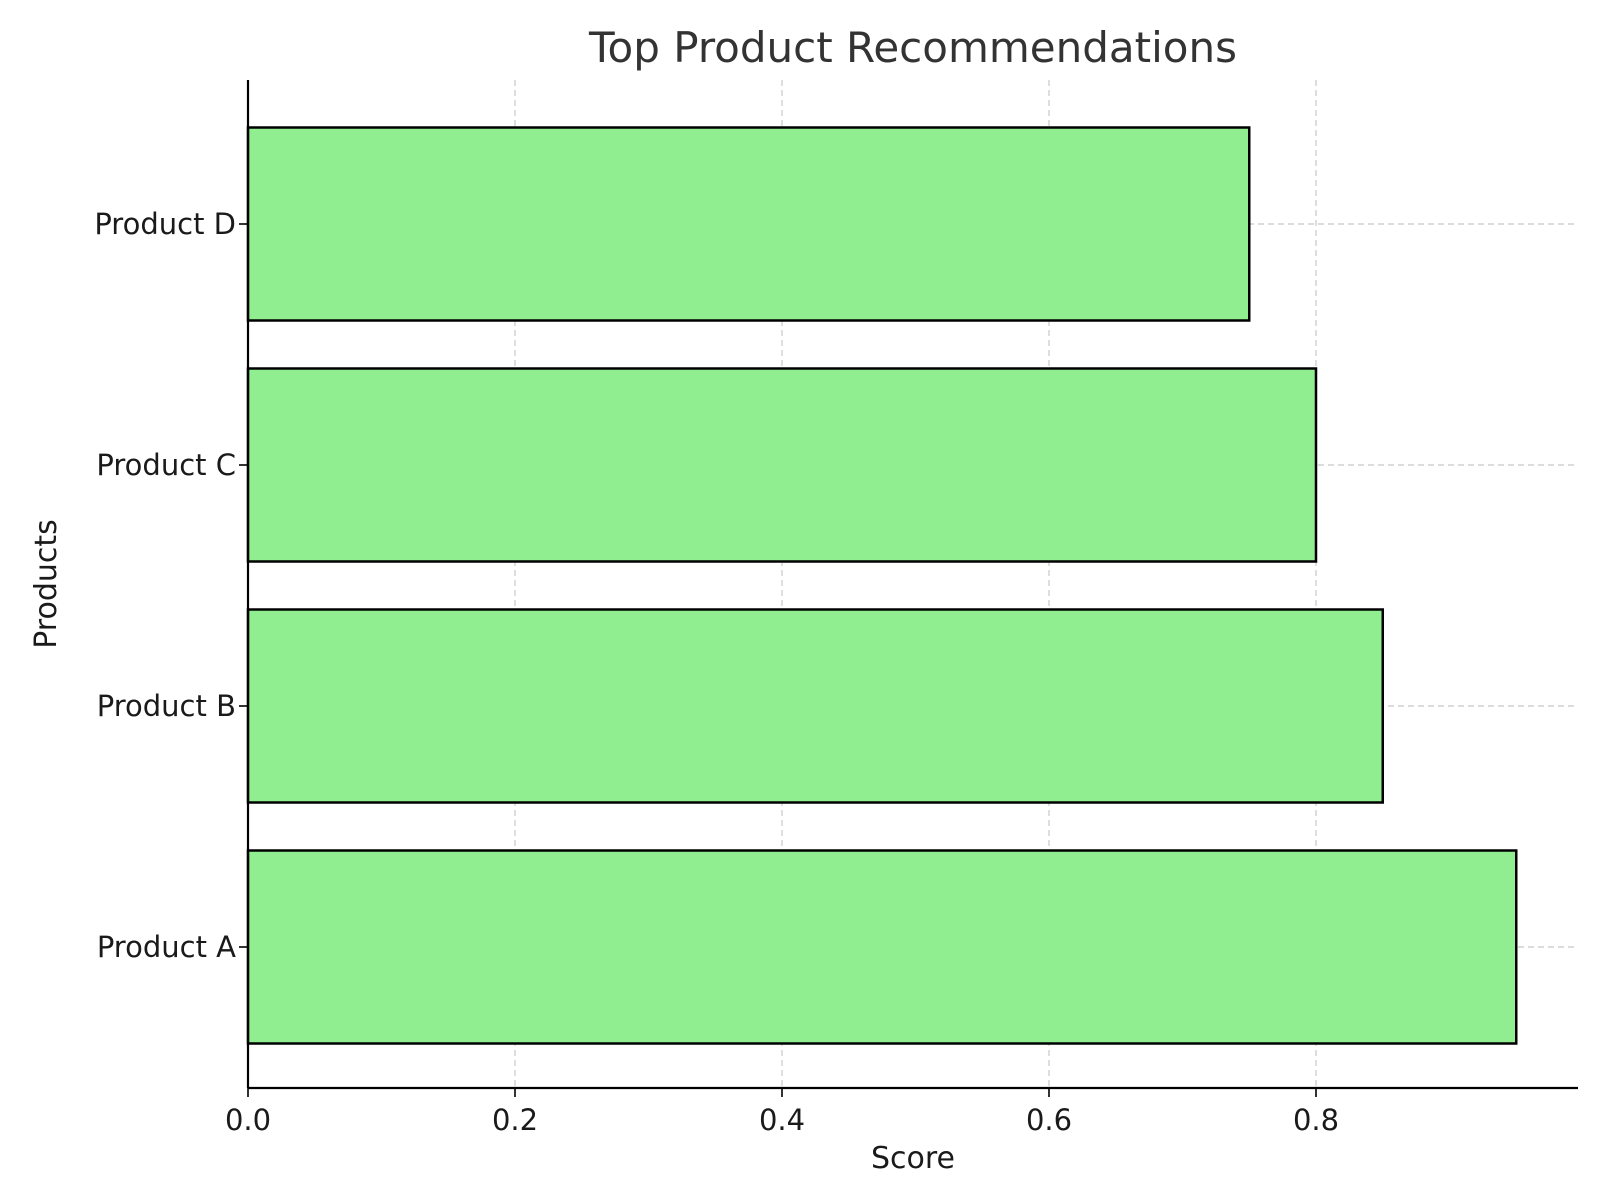  What do you see at coordinates (912, 47) in the screenshot?
I see `chart-title: Top Product Recommendations` at bounding box center [912, 47].